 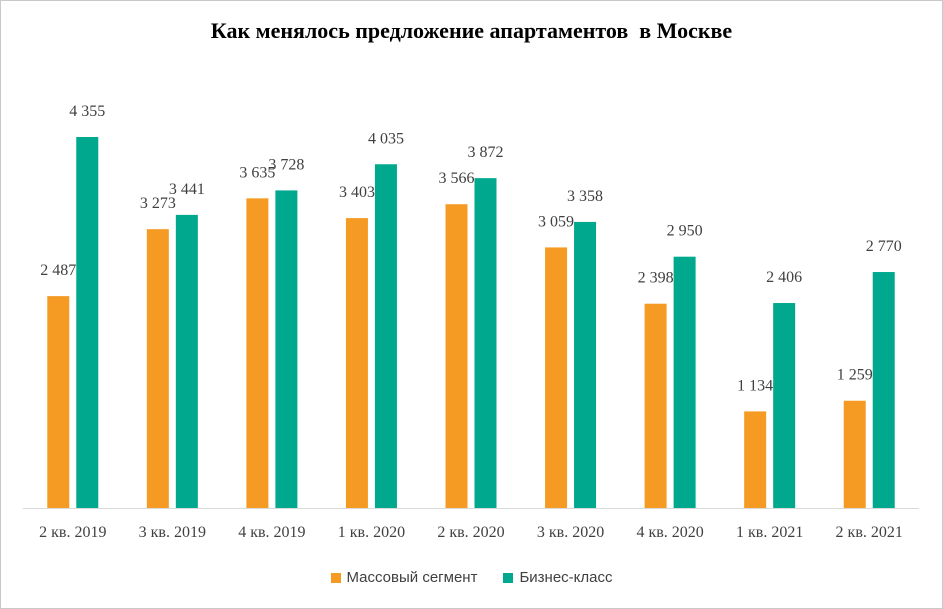 What do you see at coordinates (58, 270) in the screenshot?
I see `data-label-mass-segment-0: 2 487` at bounding box center [58, 270].